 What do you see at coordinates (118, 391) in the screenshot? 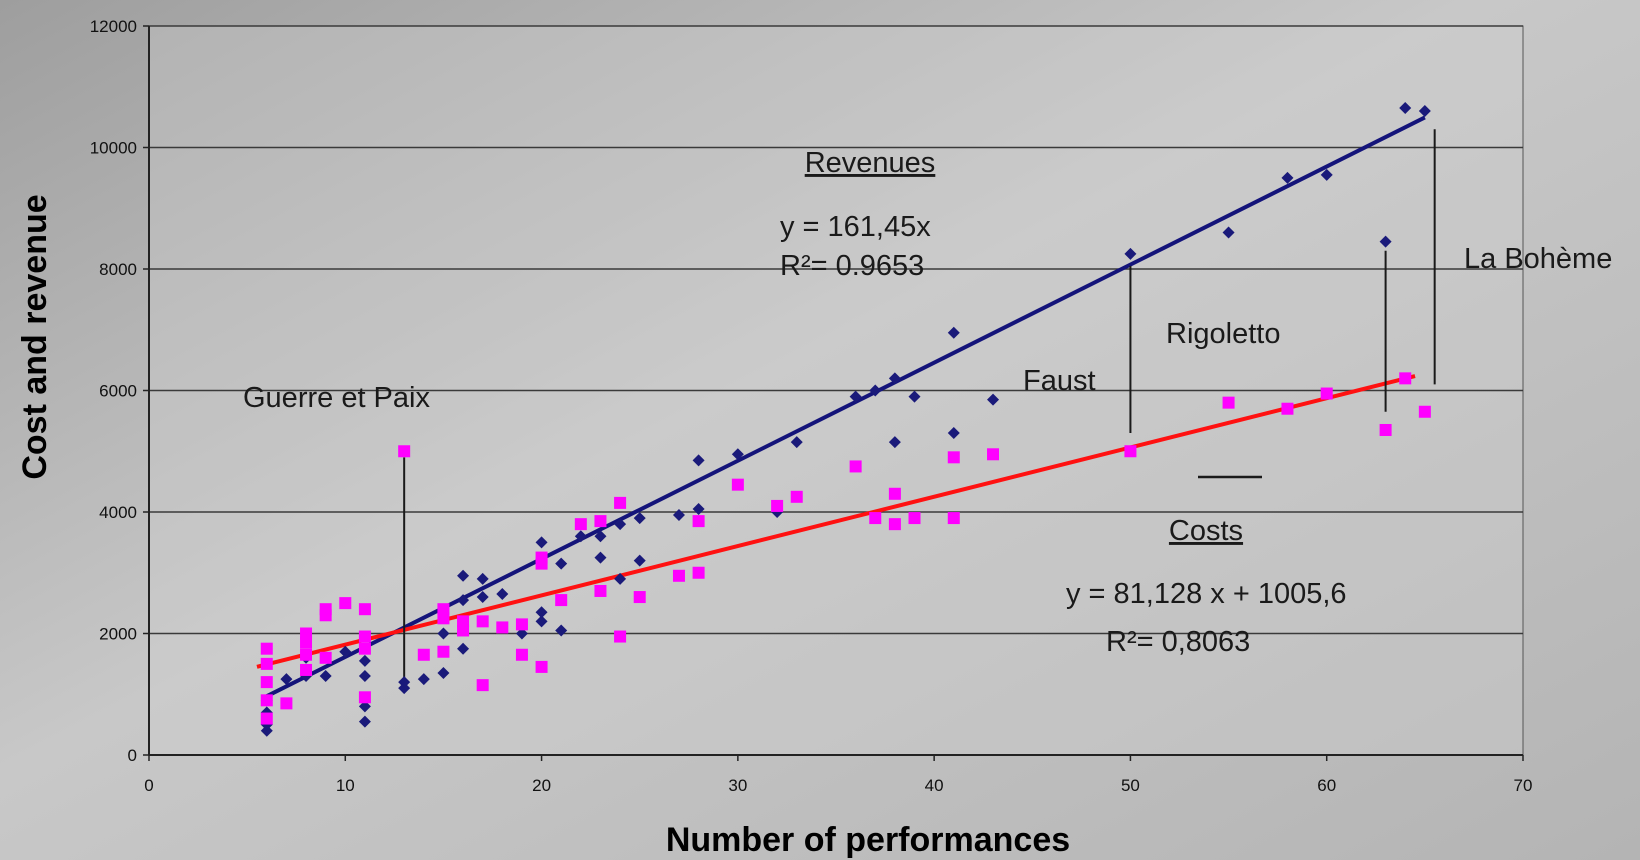
I see `y-tick-label: 6000` at bounding box center [118, 391].